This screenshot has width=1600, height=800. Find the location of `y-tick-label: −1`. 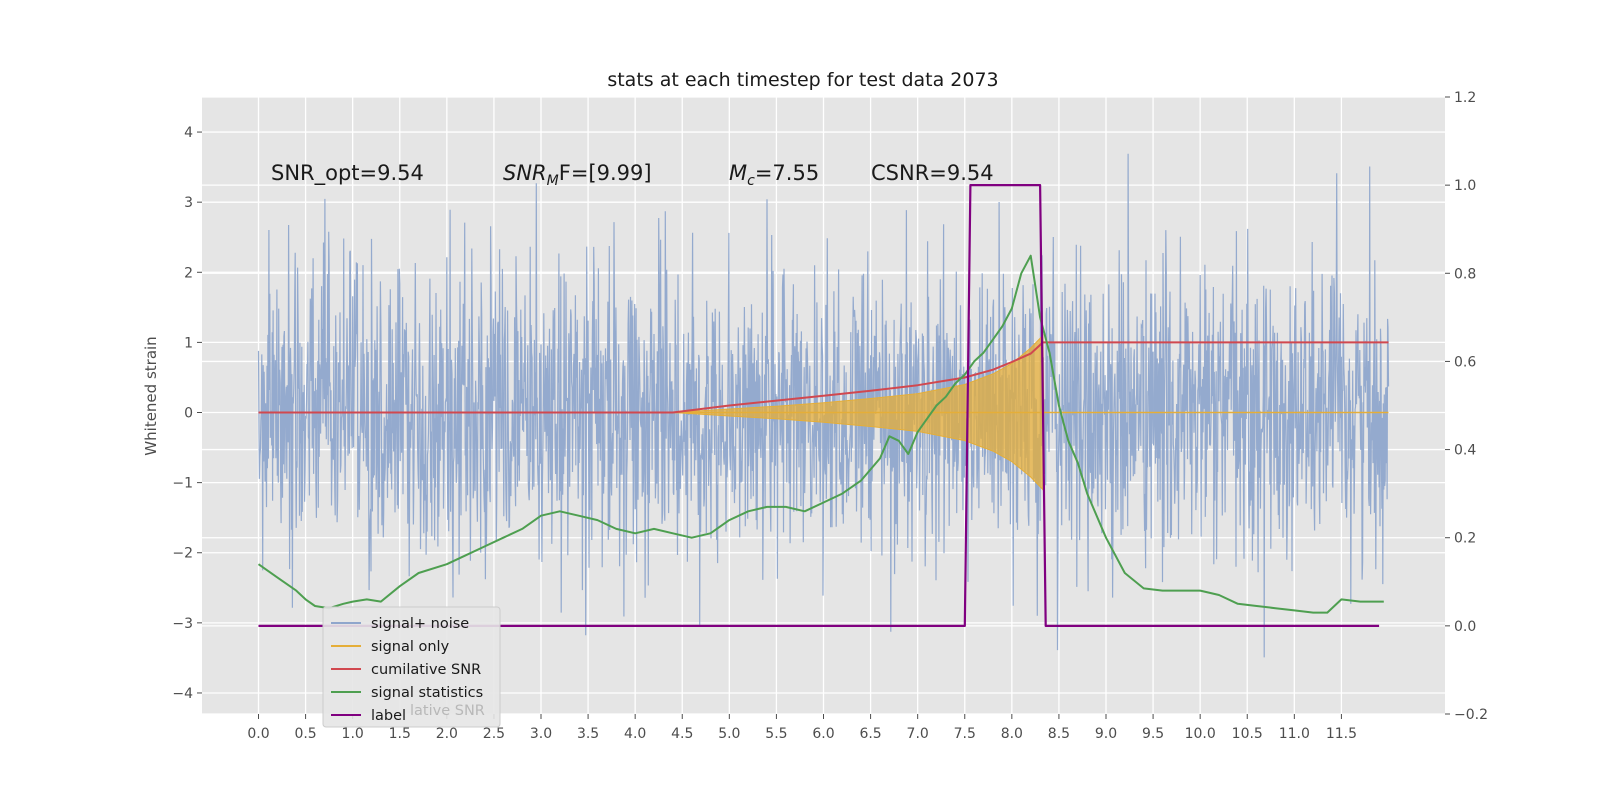

y-tick-label: −1 is located at coordinates (182, 484).